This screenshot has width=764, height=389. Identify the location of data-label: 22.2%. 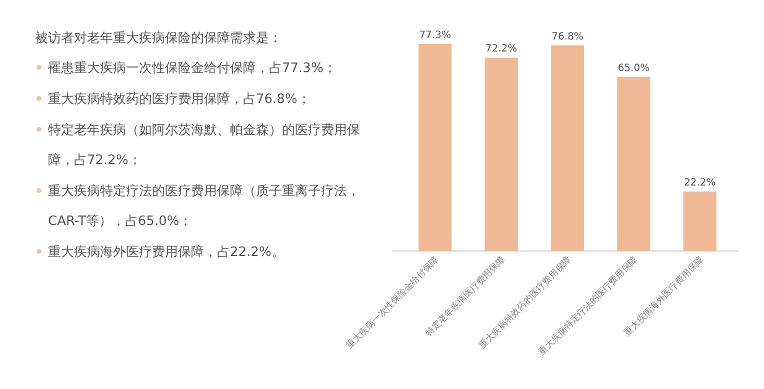
(700, 183).